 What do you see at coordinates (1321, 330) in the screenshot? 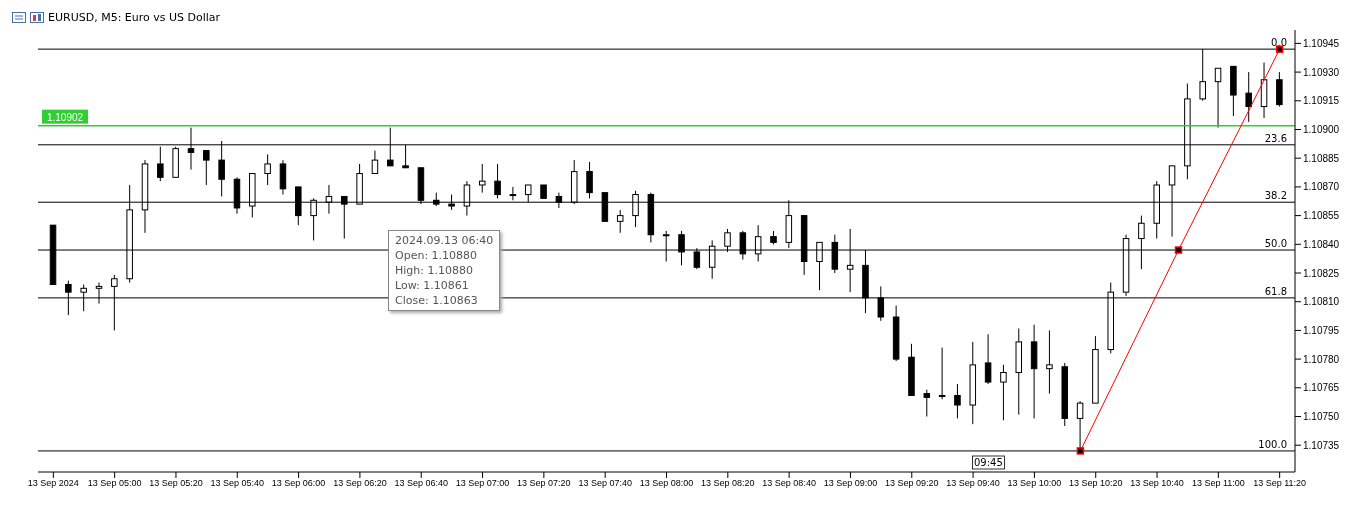
I see `y-tick-label: 1.10795` at bounding box center [1321, 330].